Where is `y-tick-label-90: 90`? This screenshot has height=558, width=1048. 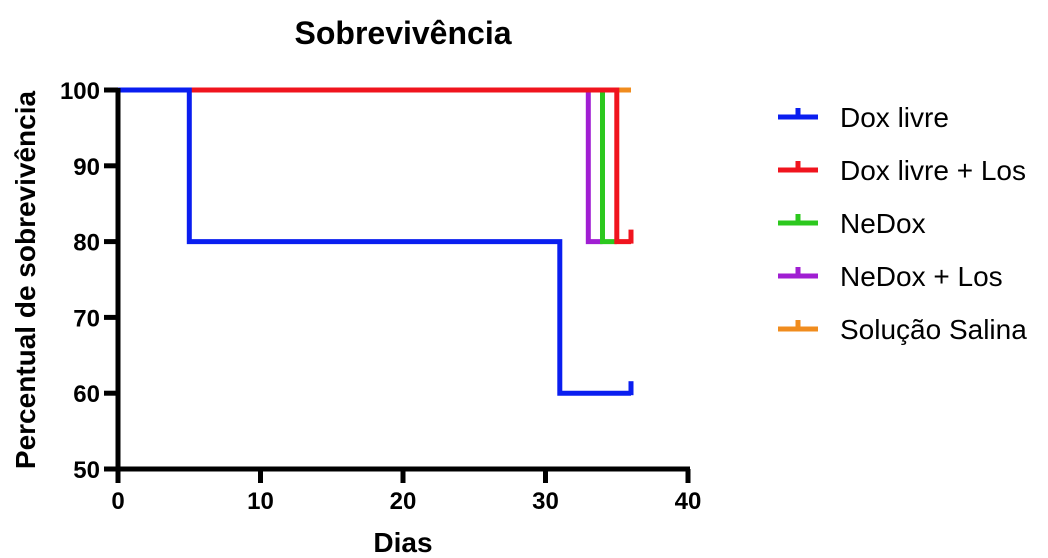 y-tick-label-90: 90 is located at coordinates (86, 167).